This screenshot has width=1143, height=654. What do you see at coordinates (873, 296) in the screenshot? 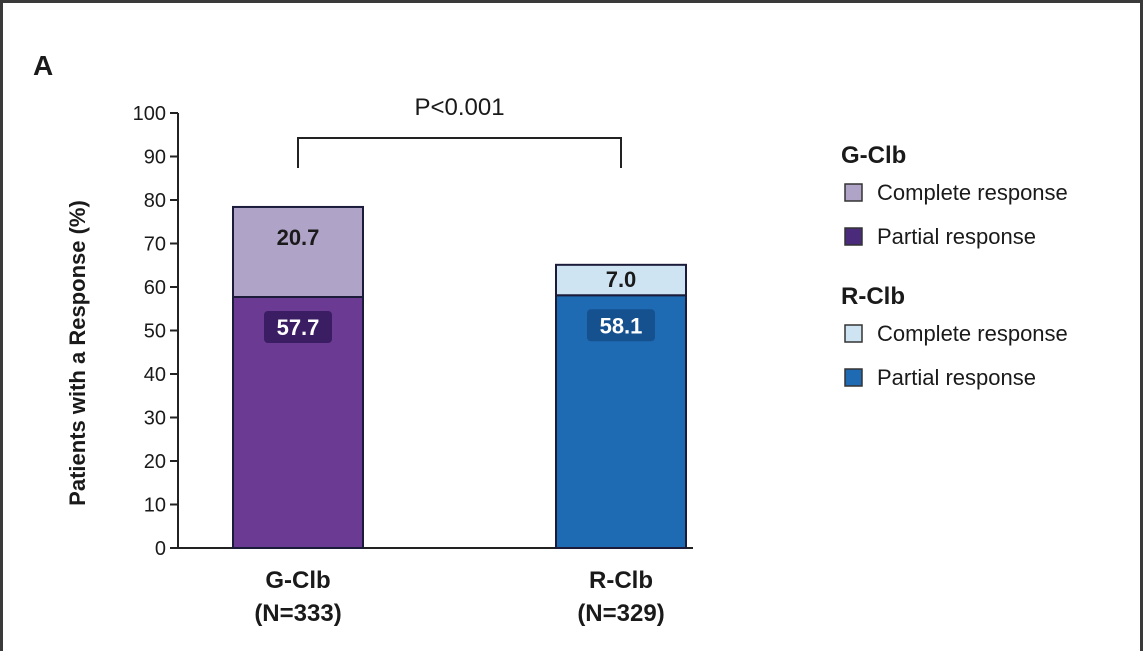
I see `legend-group-title: R-Clb` at bounding box center [873, 296].